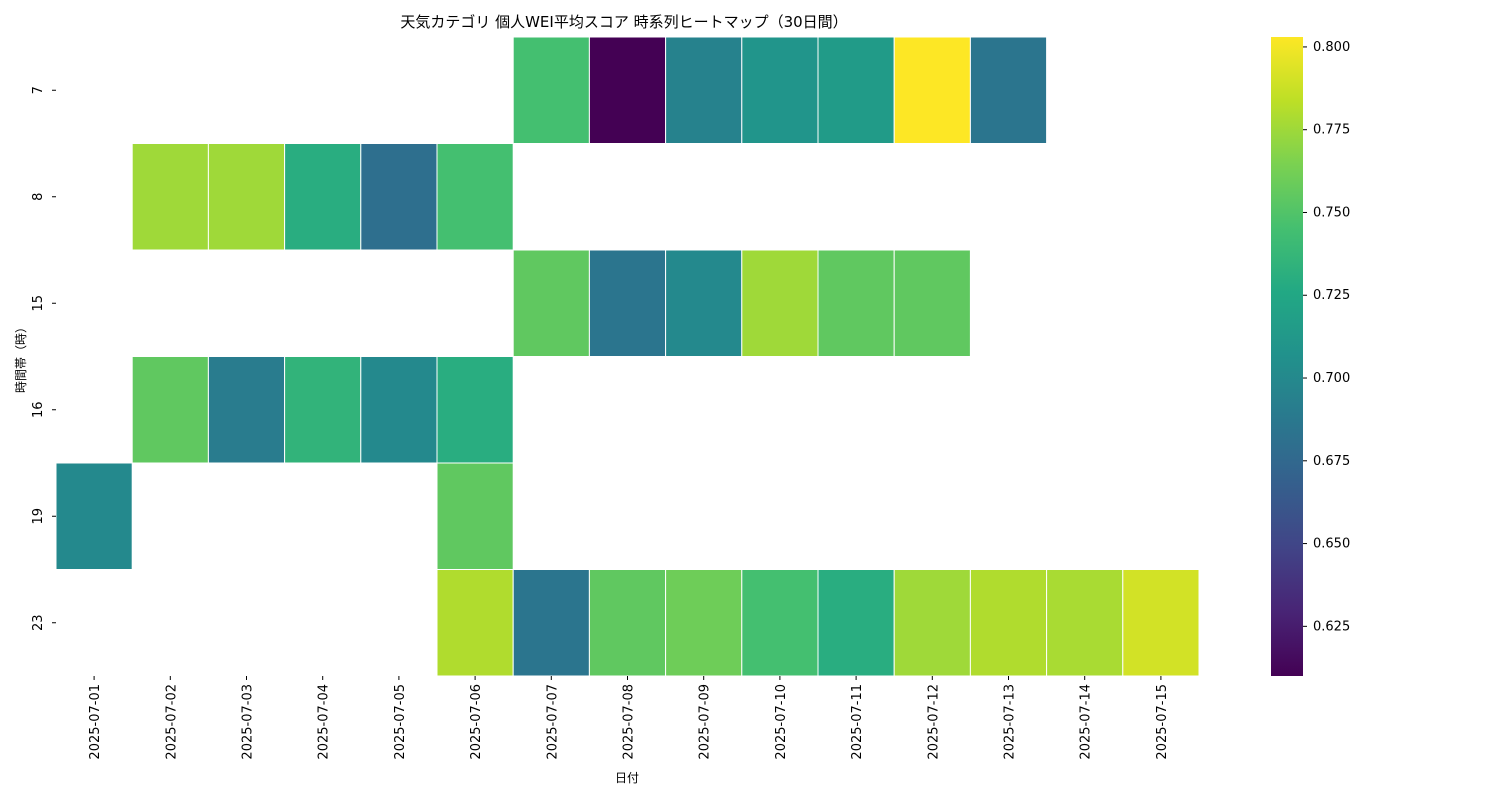 This screenshot has height=800, width=1500. I want to click on y-tick-label: 7, so click(38, 90).